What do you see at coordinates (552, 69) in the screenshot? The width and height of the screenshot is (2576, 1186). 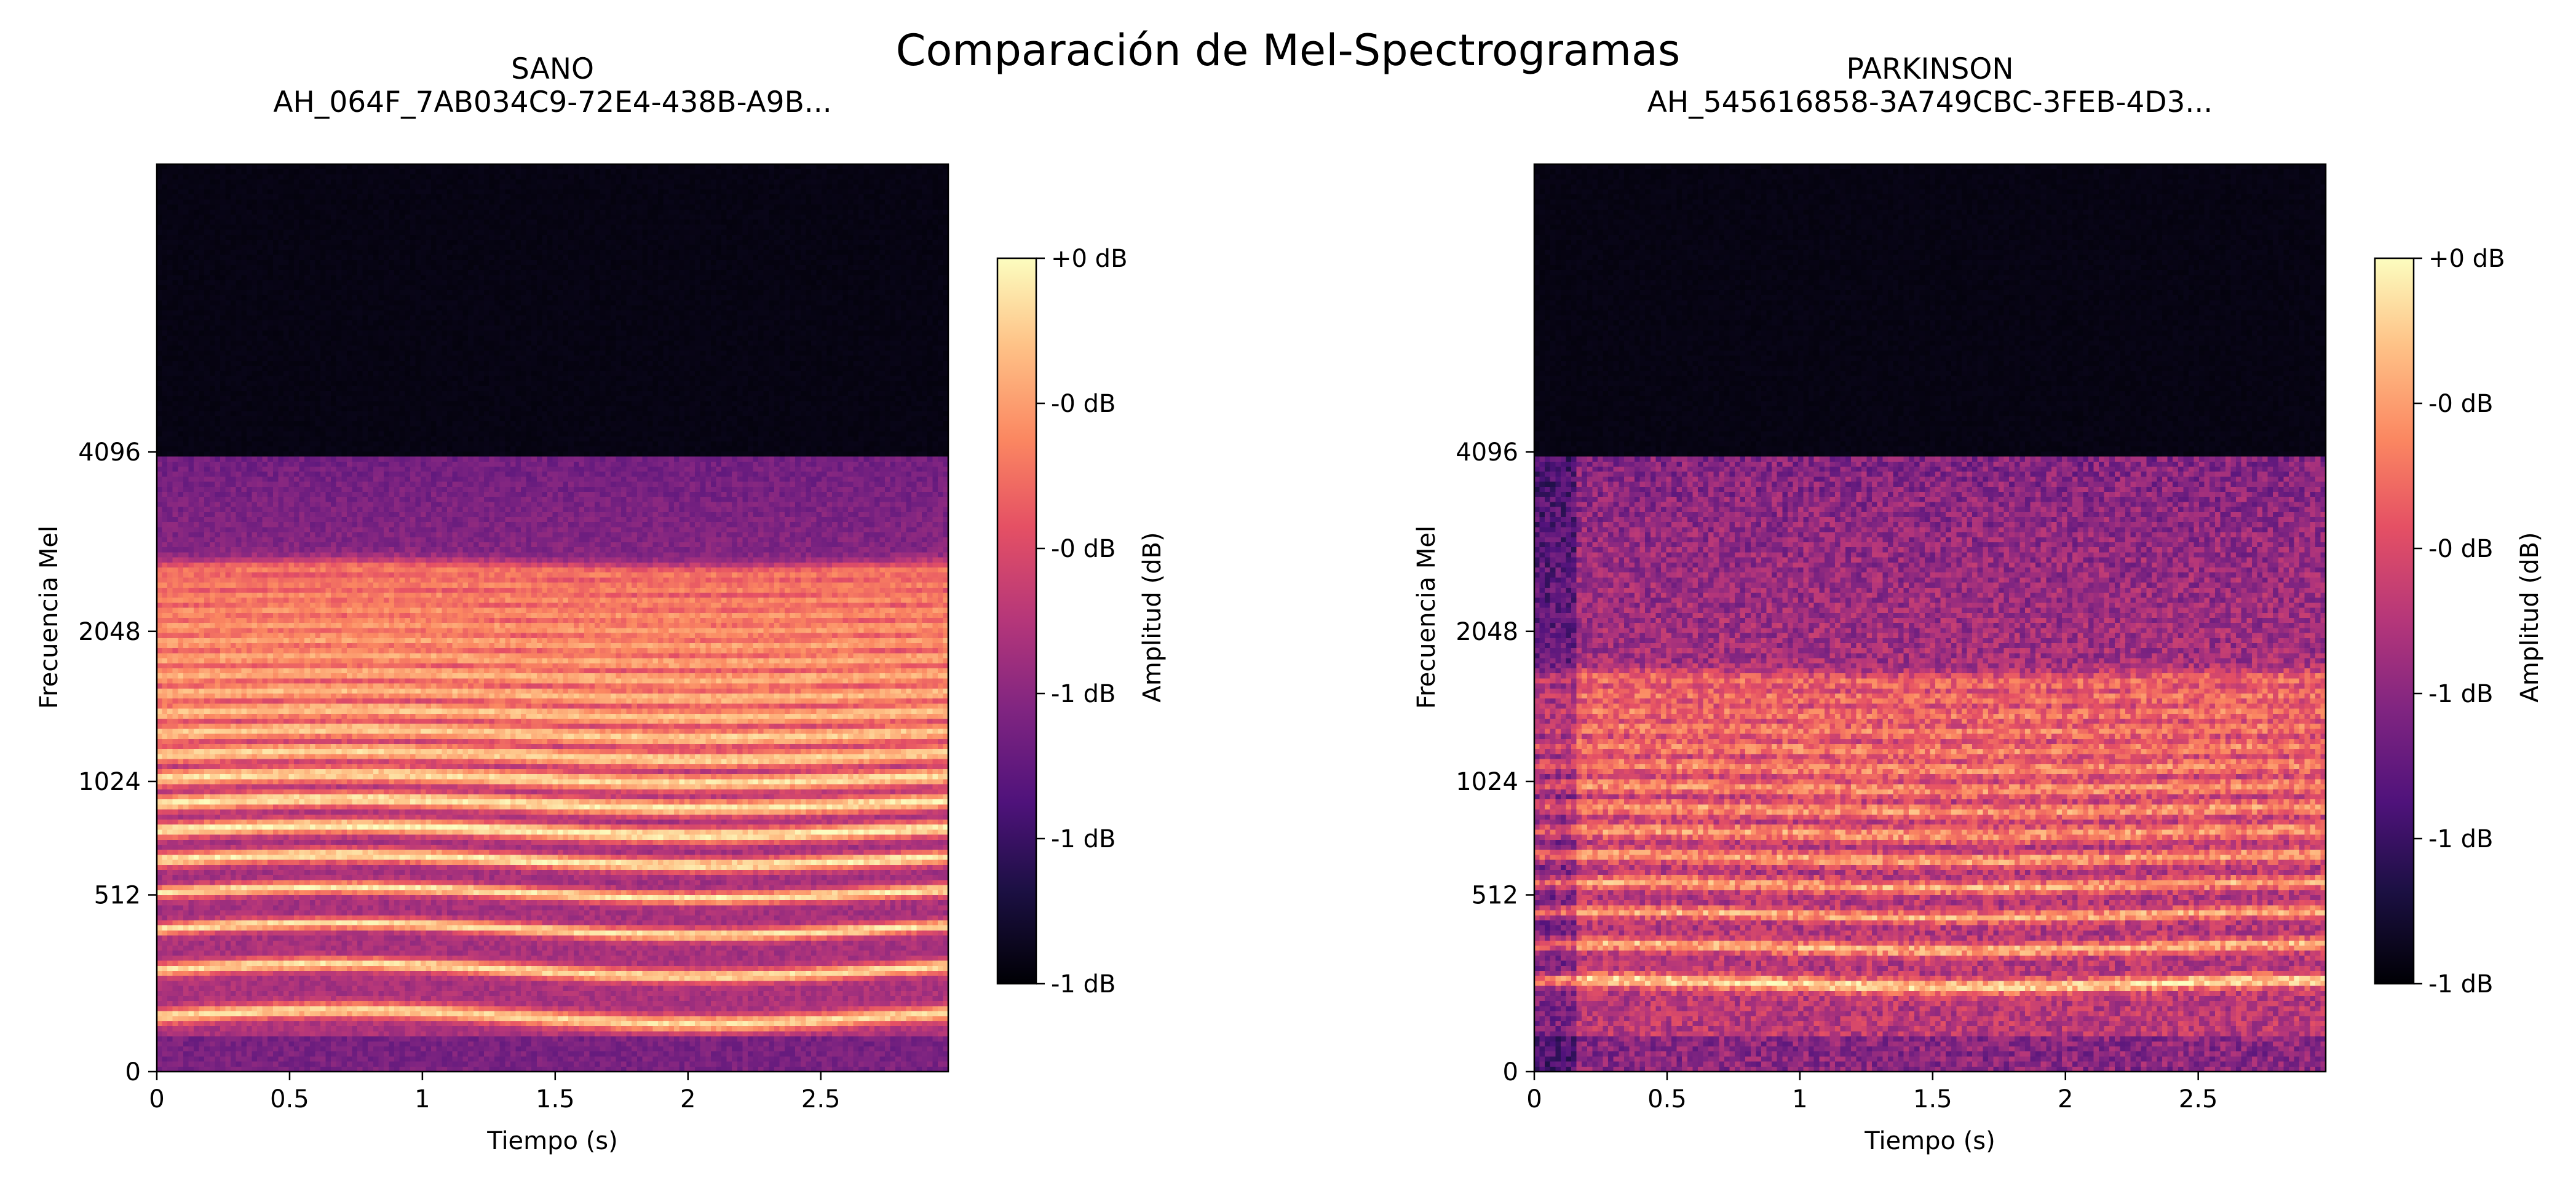 I see `panel-title-line1: SANO` at bounding box center [552, 69].